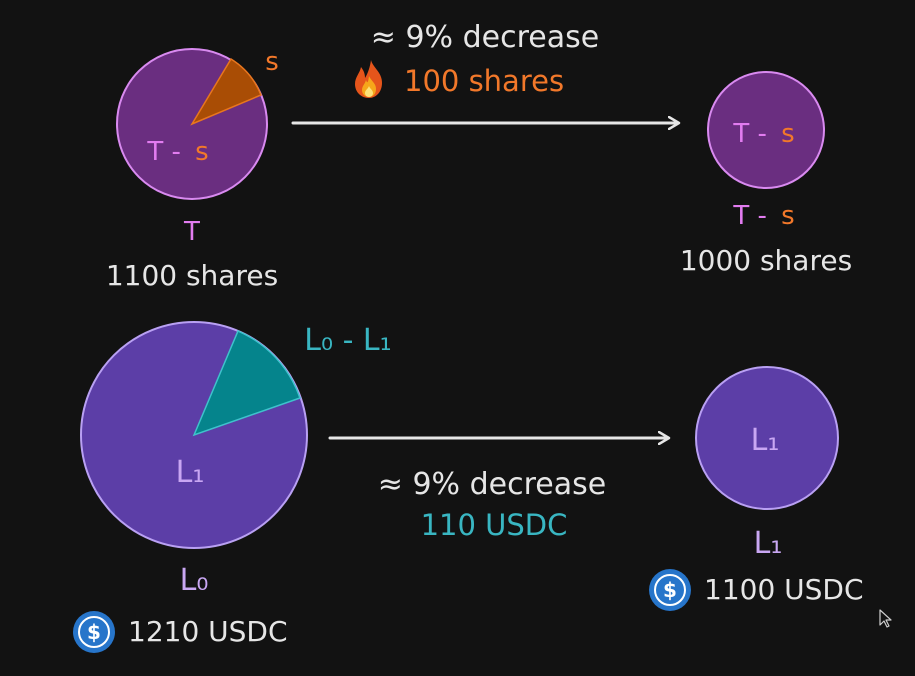 This screenshot has width=915, height=676. Describe the element at coordinates (492, 484) in the screenshot. I see `bottom-decrease-label: ≈ 9% decrease` at that location.